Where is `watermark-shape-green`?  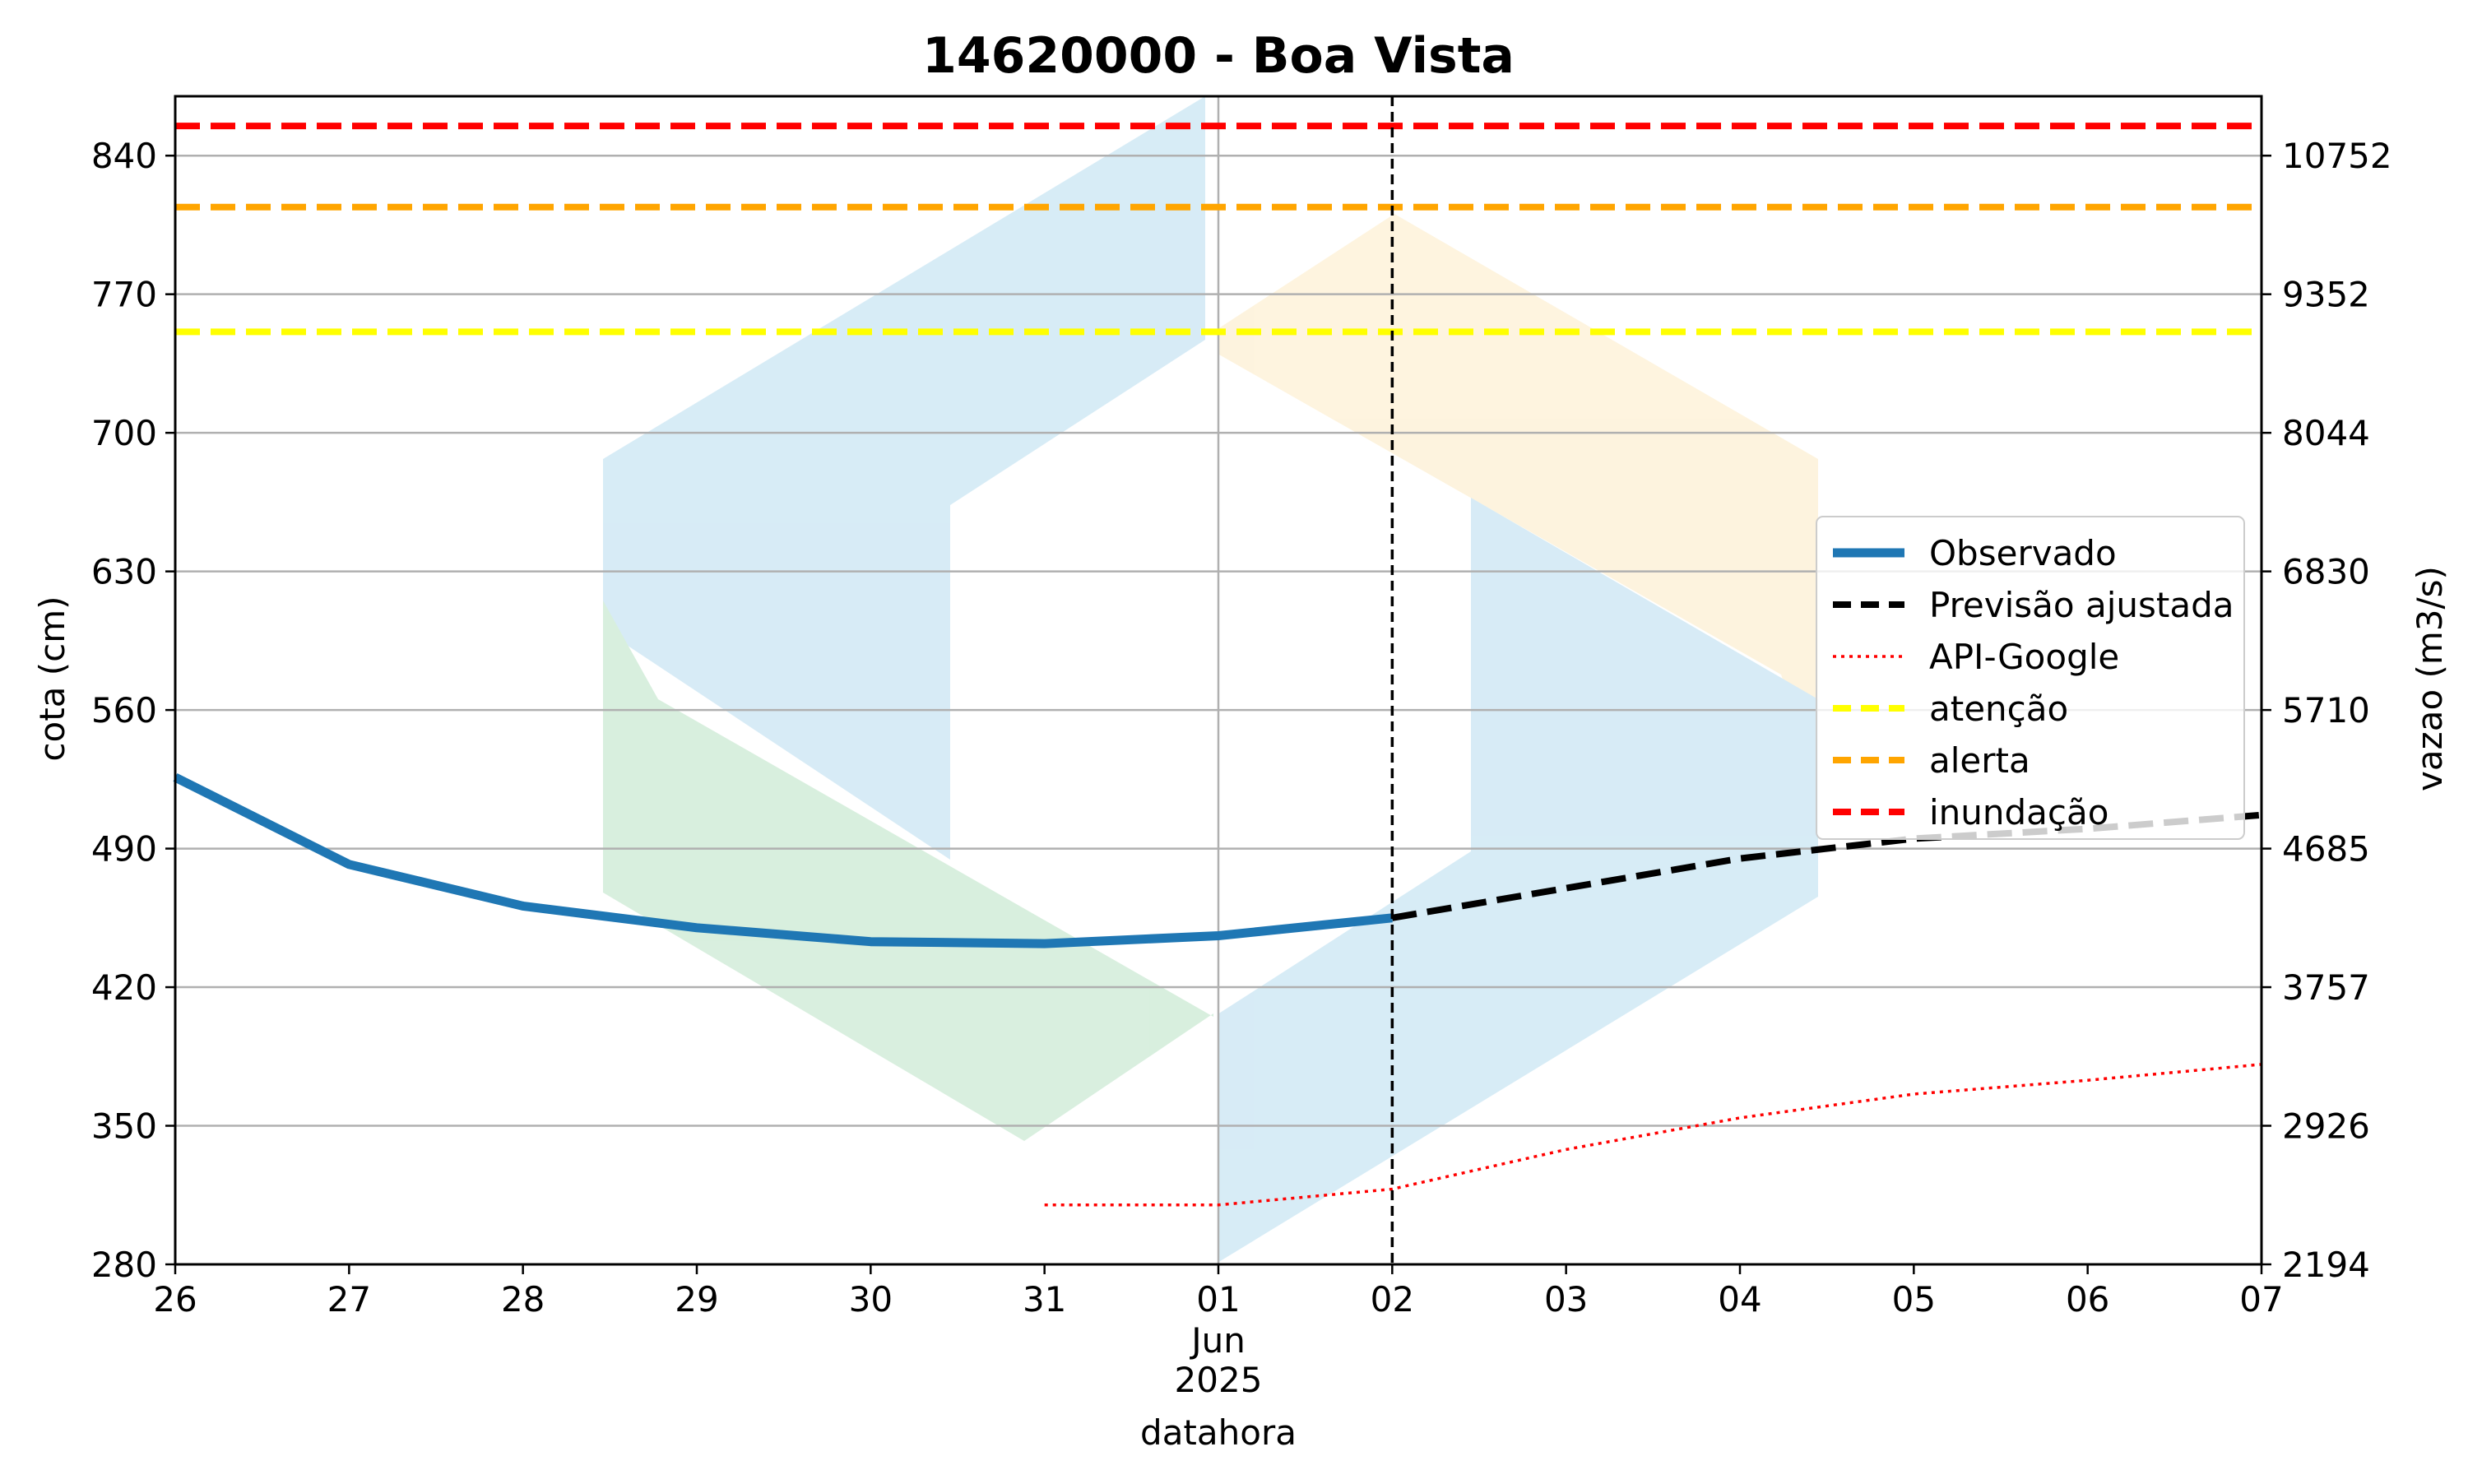
watermark-shape-green is located at coordinates (908, 871).